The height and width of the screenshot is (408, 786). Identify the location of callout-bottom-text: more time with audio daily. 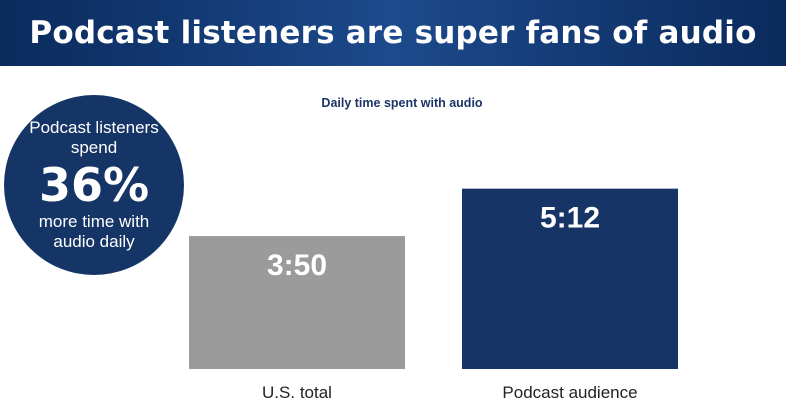
(94, 231).